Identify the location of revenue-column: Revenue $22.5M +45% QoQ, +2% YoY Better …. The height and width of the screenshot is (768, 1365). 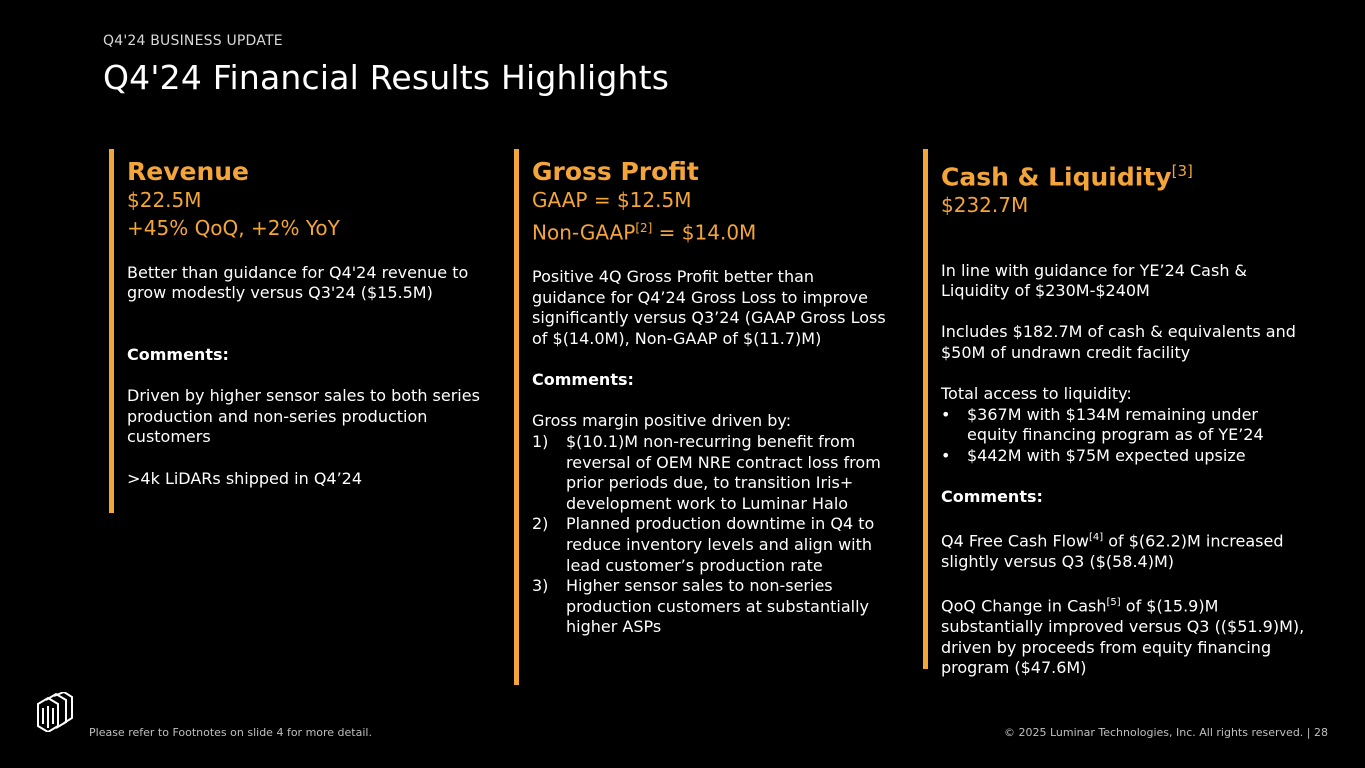
(301, 331).